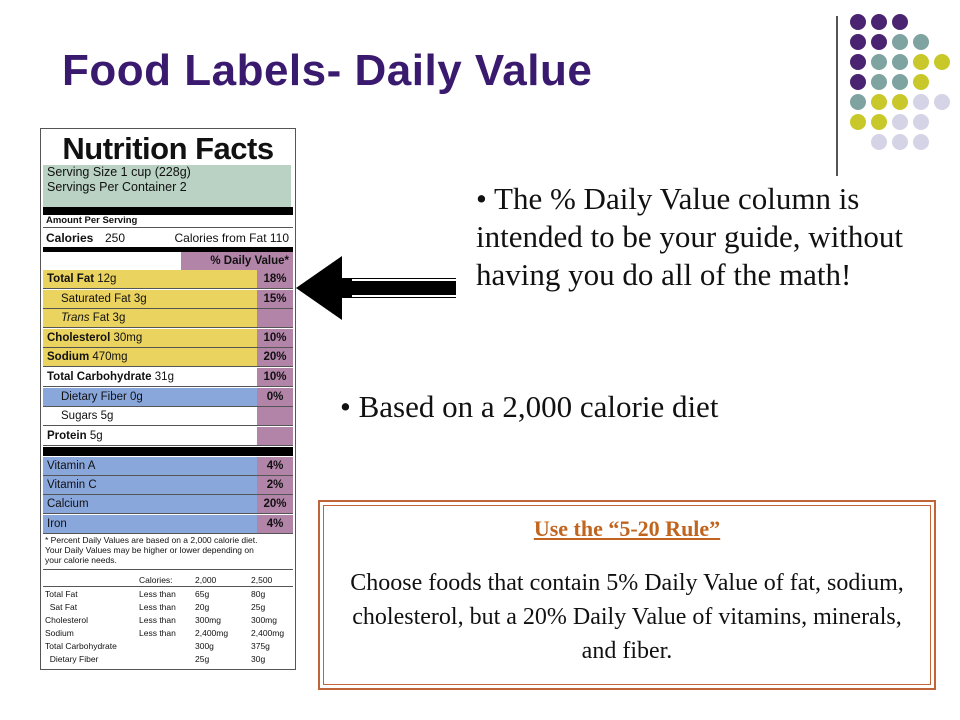 The height and width of the screenshot is (720, 960). Describe the element at coordinates (61, 607) in the screenshot. I see `dv-table-cell: Sat Fat` at that location.